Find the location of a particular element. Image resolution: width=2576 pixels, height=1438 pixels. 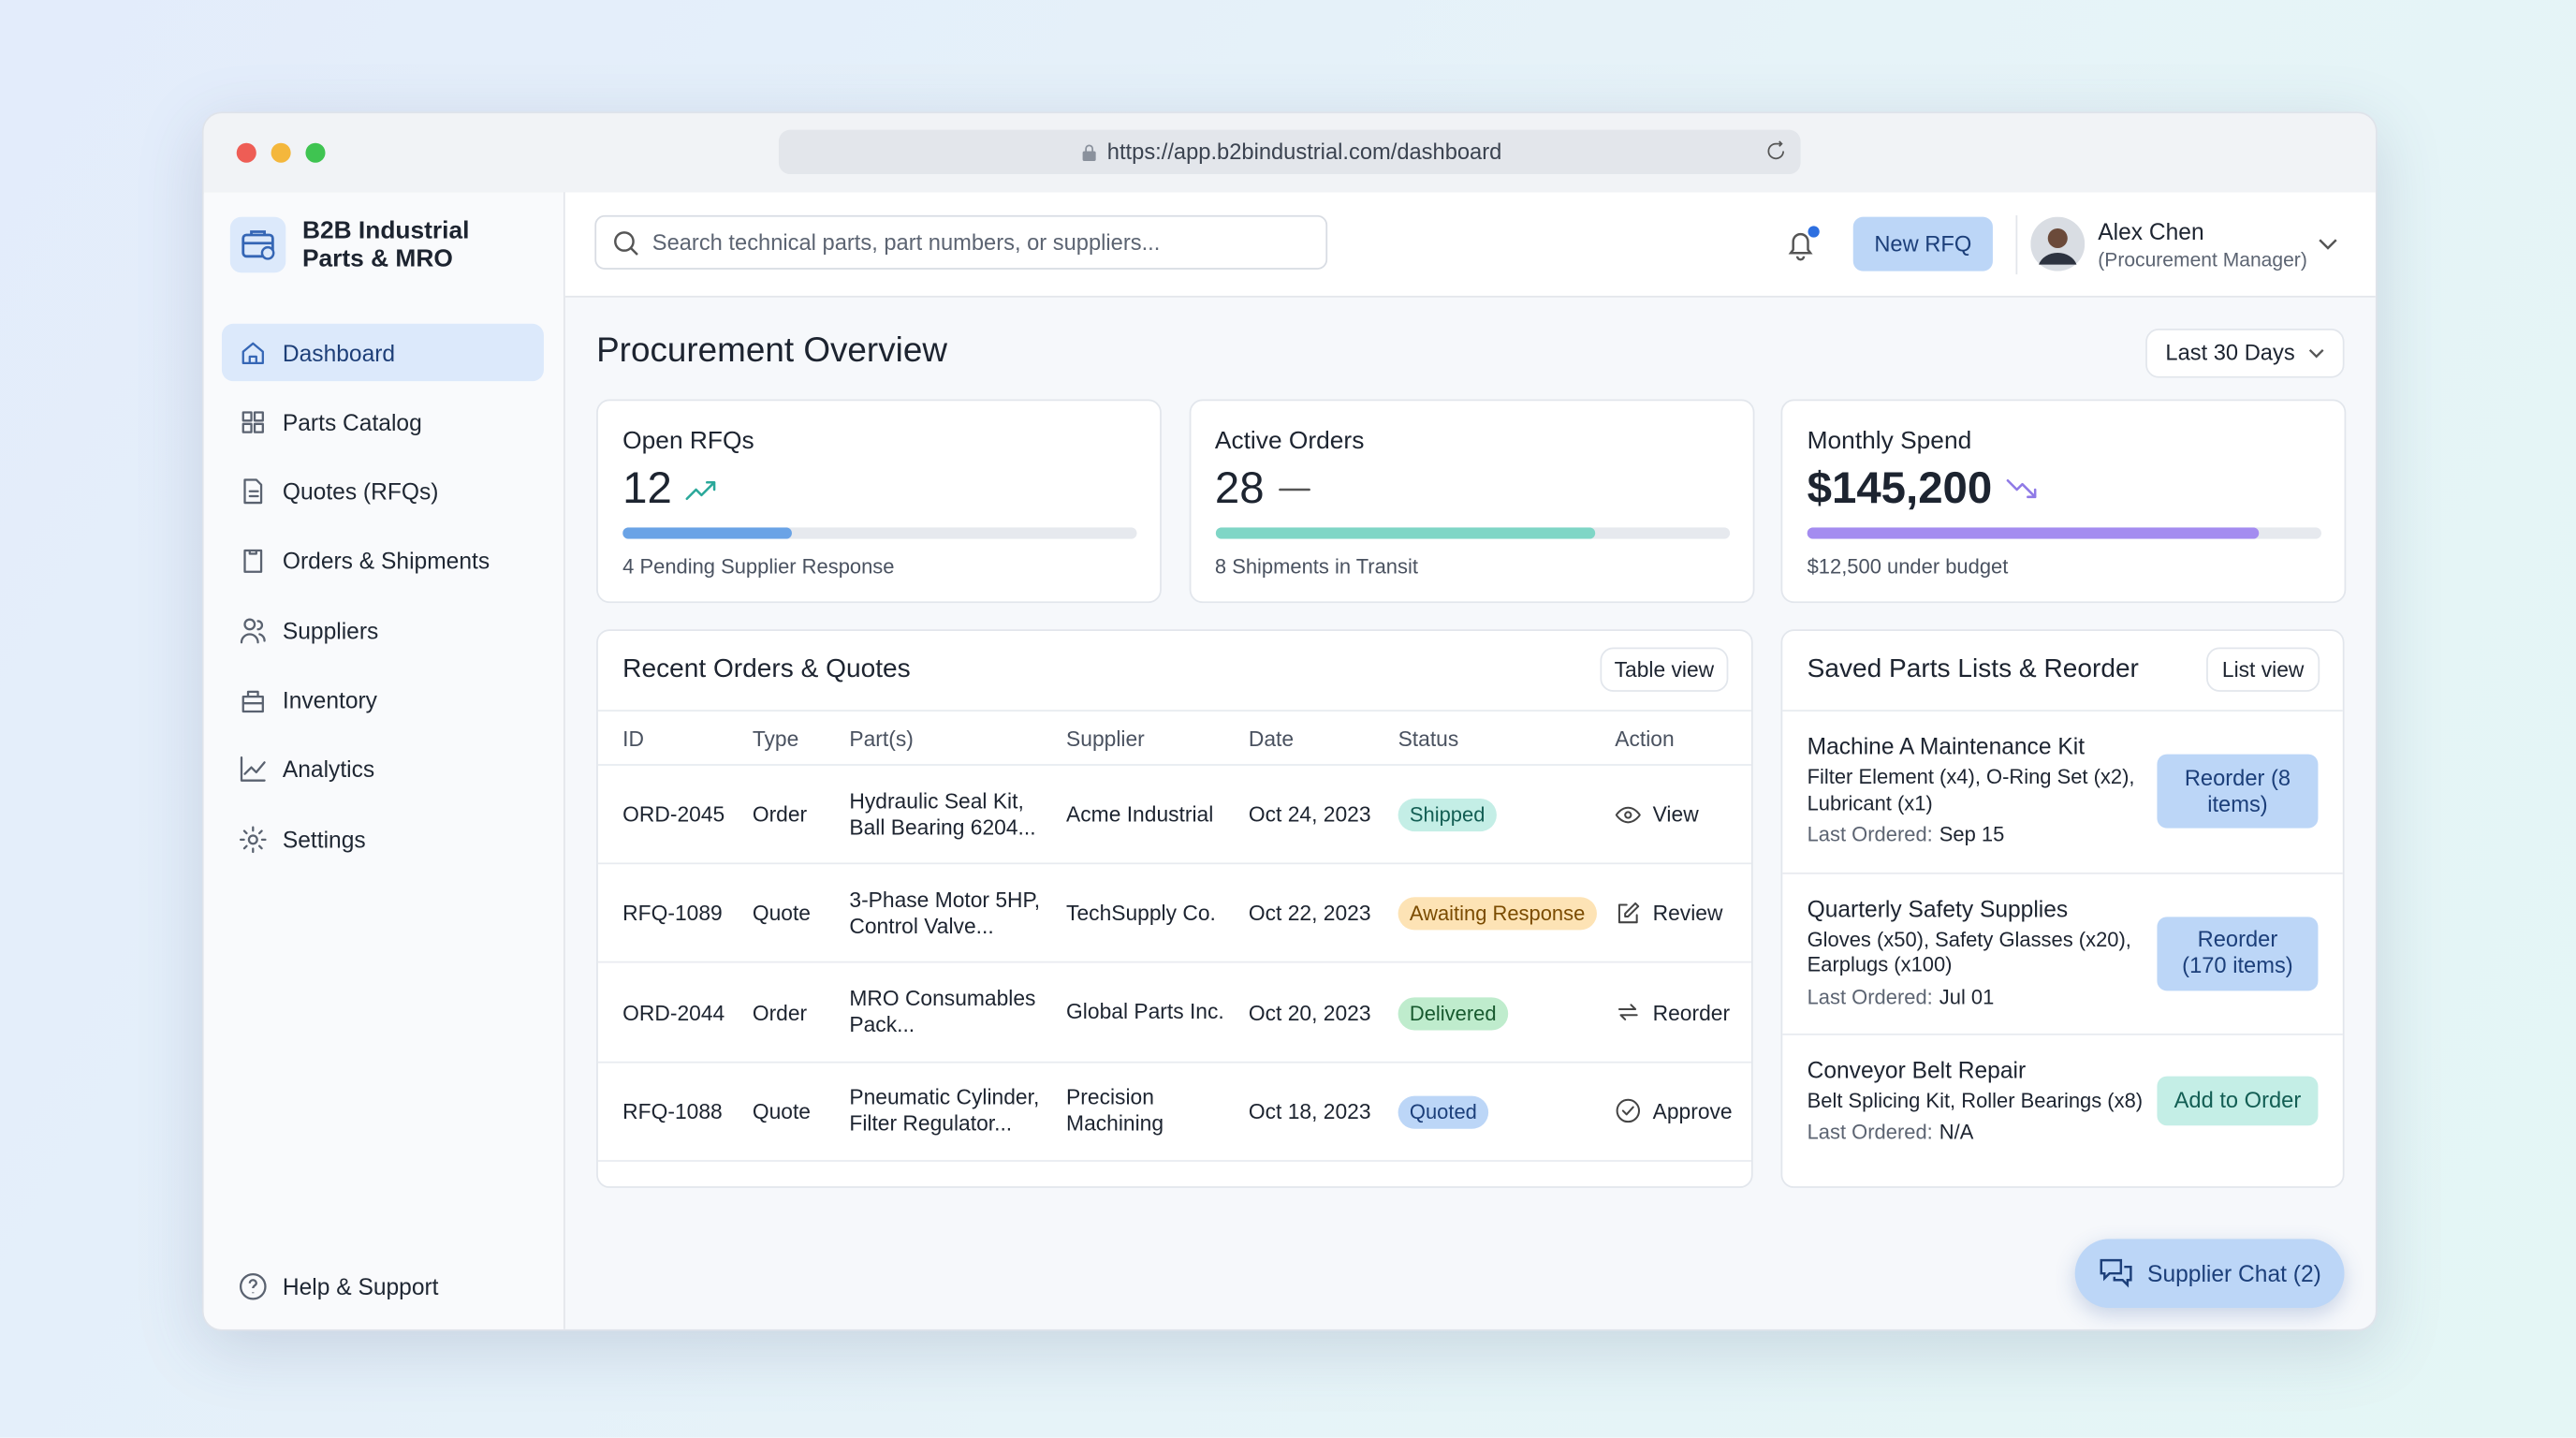

minimize-dot is located at coordinates (281, 152).